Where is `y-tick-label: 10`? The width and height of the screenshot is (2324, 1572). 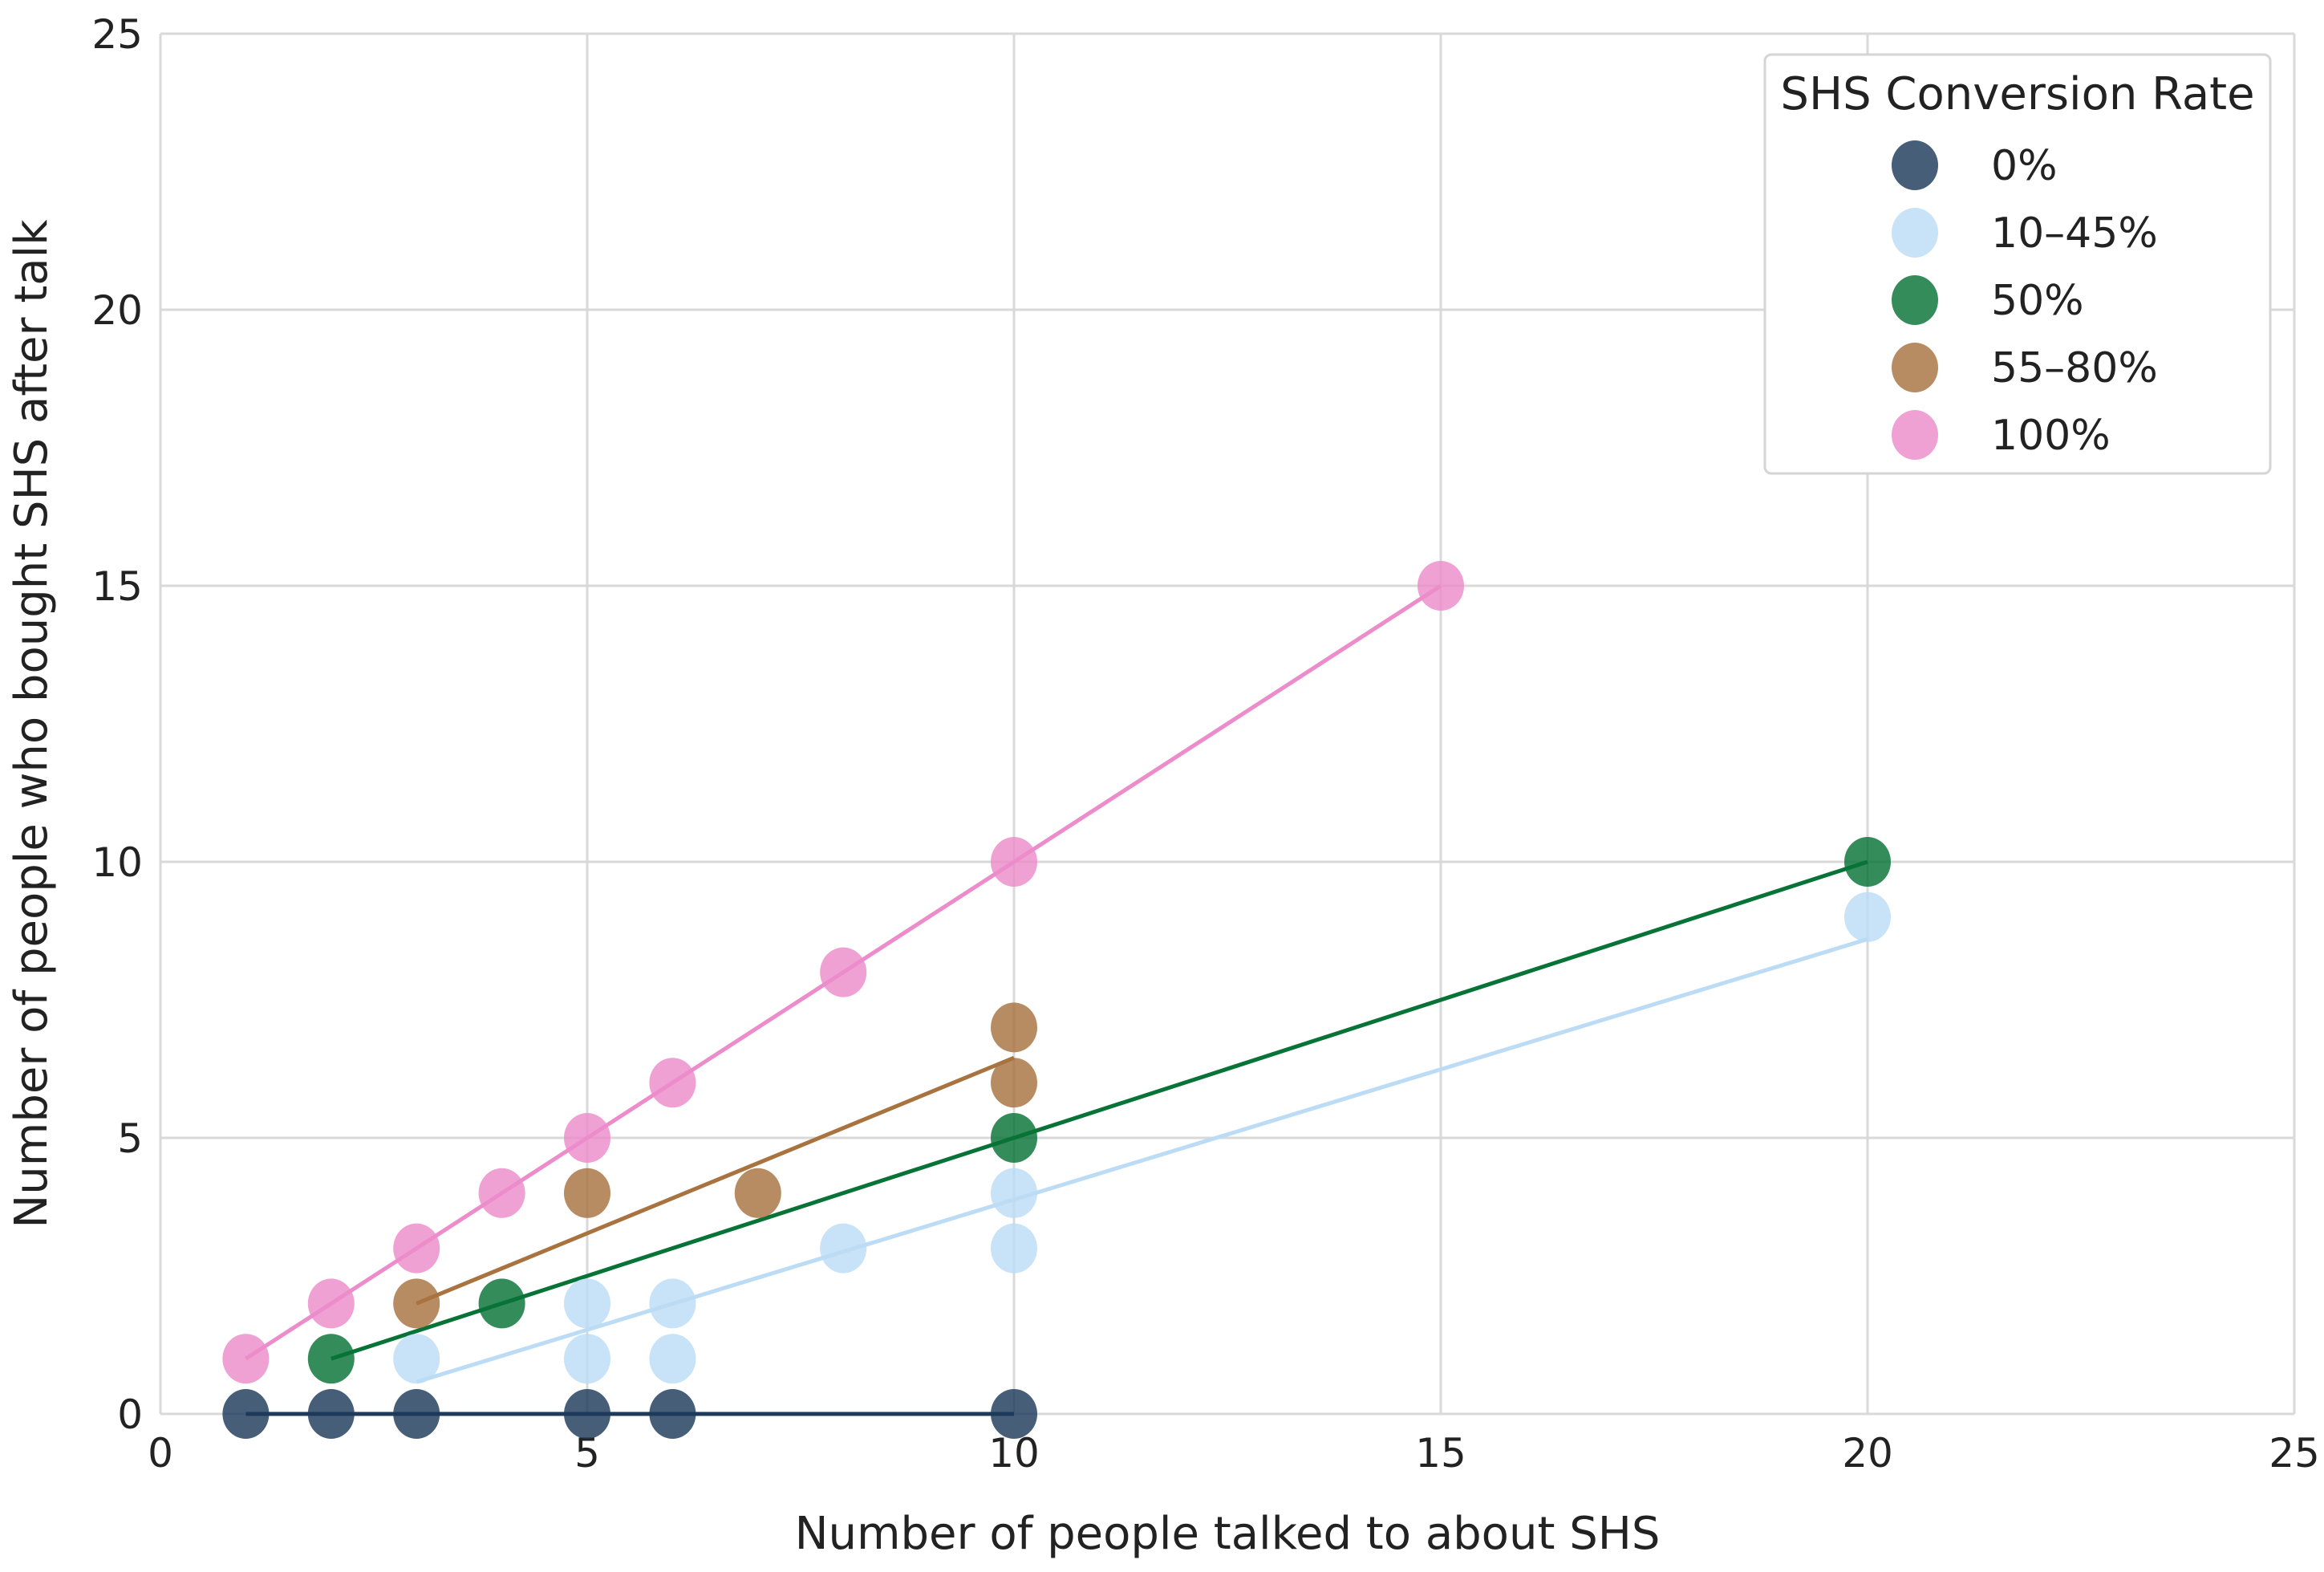 y-tick-label: 10 is located at coordinates (117, 862).